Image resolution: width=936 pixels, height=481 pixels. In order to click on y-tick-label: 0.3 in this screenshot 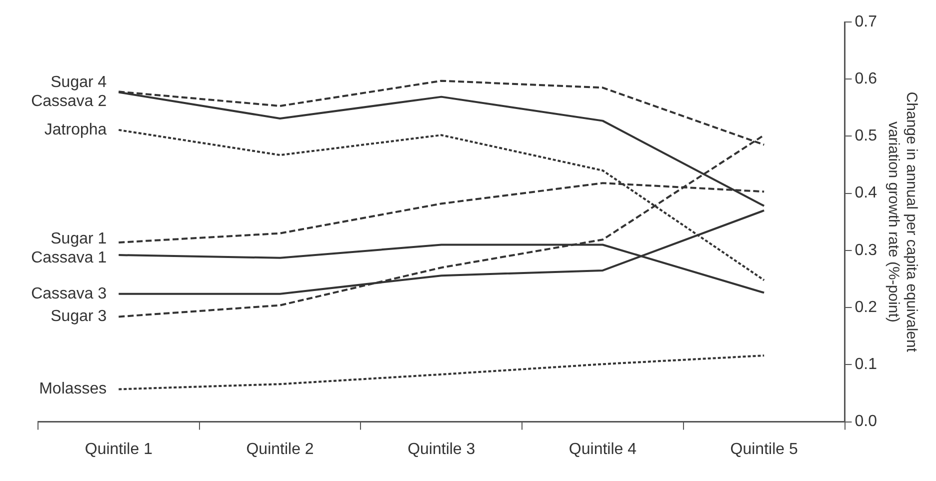, I will do `click(866, 250)`.